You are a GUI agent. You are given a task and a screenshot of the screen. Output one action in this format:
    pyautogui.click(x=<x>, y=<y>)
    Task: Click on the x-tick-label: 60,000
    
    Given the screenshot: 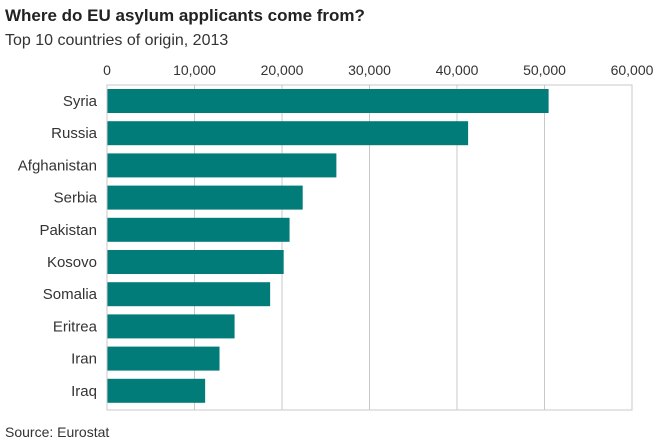 What is the action you would take?
    pyautogui.click(x=632, y=70)
    